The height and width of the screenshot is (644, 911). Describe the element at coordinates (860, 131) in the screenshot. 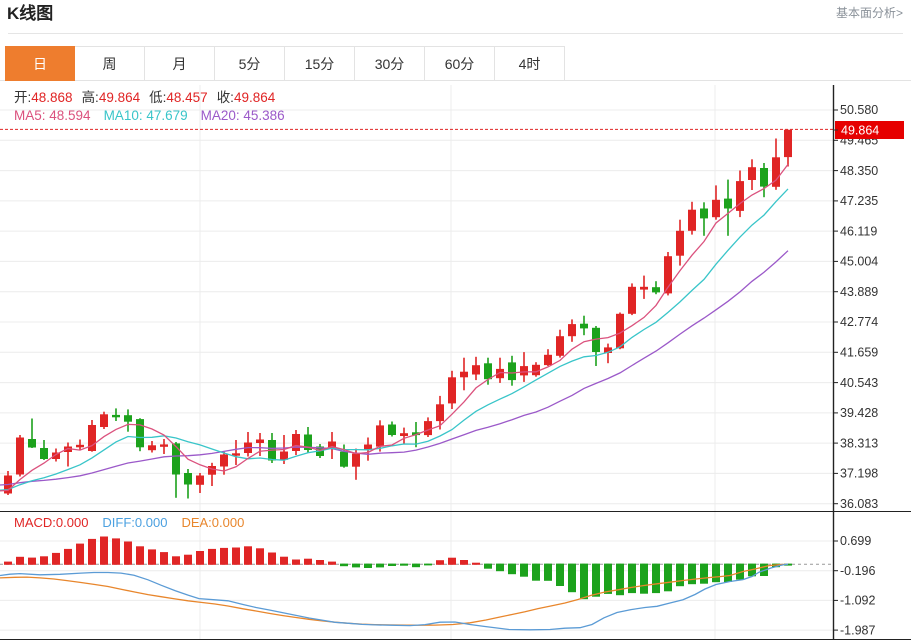

I see `svg-text: 49.864` at that location.